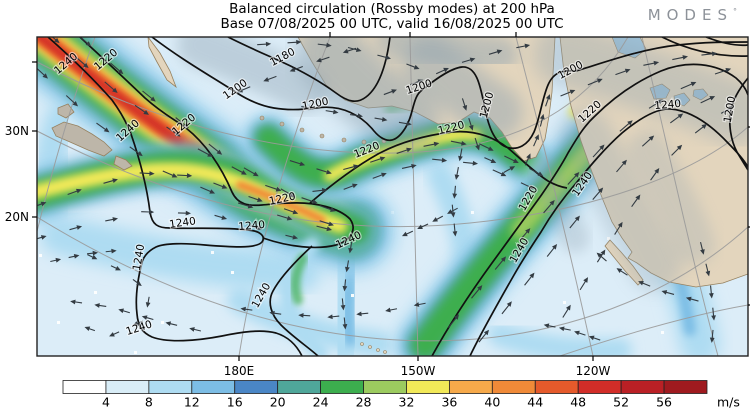 This screenshot has height=408, width=750. What do you see at coordinates (418, 371) in the screenshot?
I see `lon-tick-label: 150W` at bounding box center [418, 371].